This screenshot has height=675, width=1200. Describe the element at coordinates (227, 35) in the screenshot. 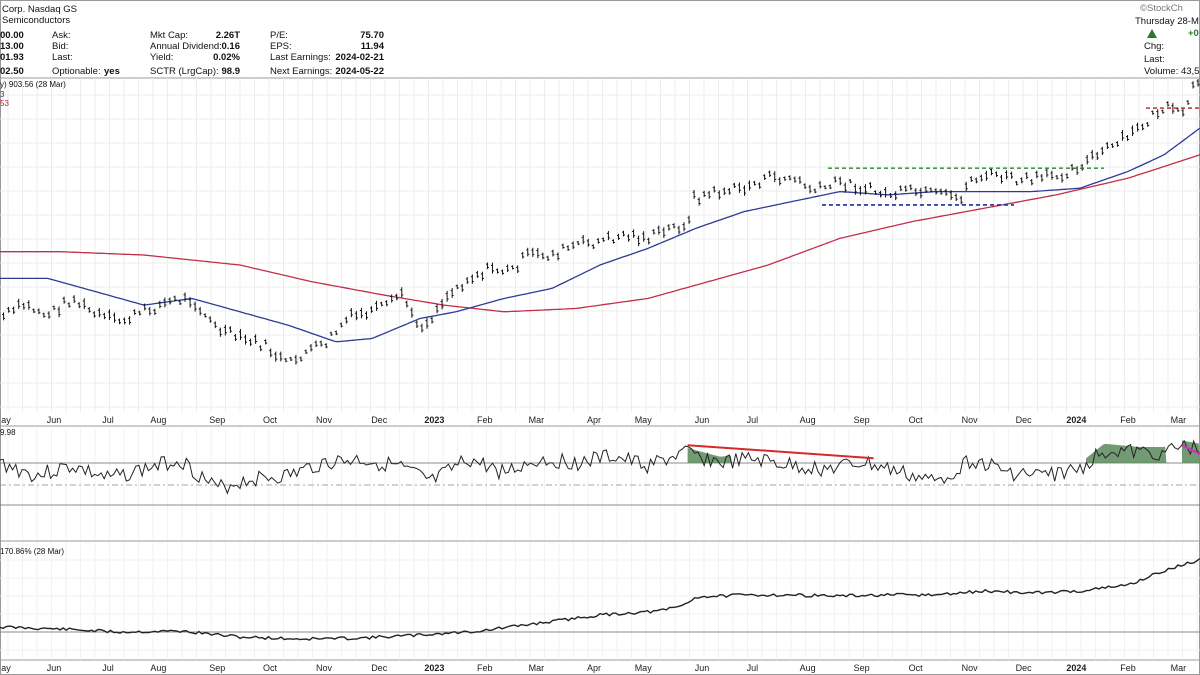

I see `stats-value-mktcap: 2.26T` at that location.